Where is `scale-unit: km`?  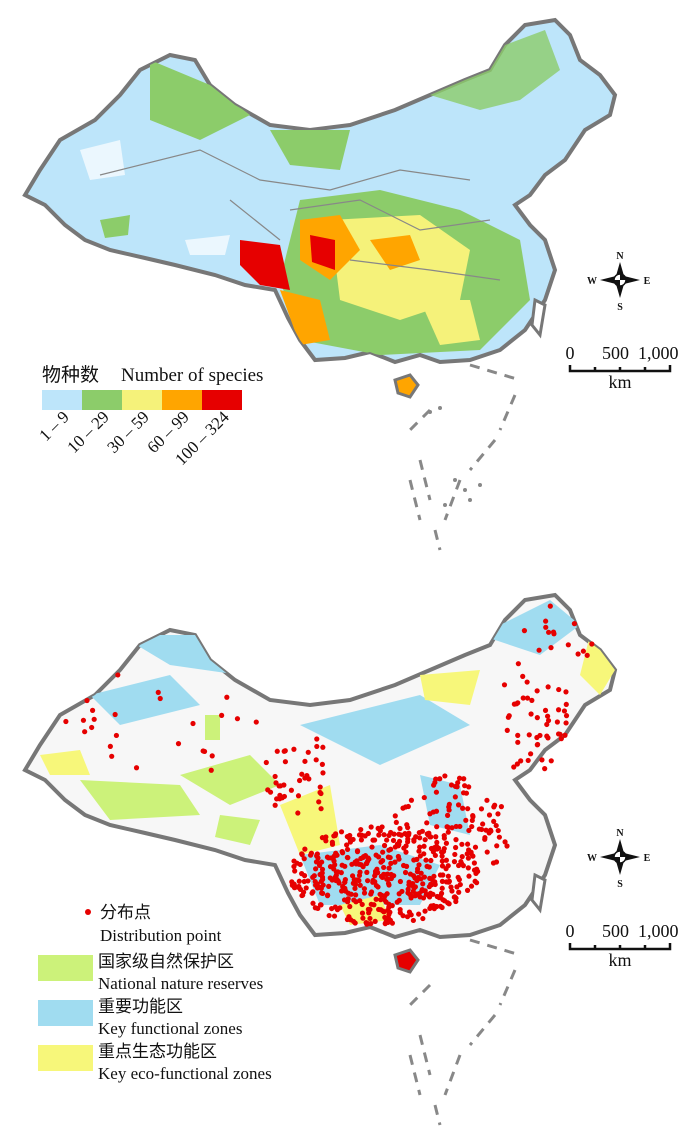 scale-unit: km is located at coordinates (619, 960).